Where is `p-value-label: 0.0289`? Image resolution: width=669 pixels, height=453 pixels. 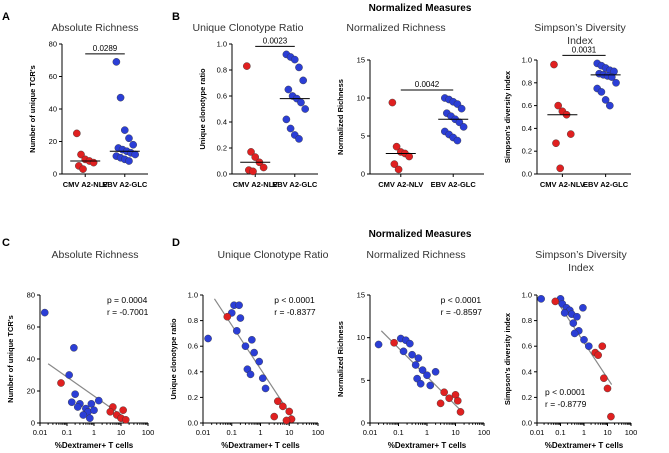 p-value-label: 0.0289 is located at coordinates (105, 48).